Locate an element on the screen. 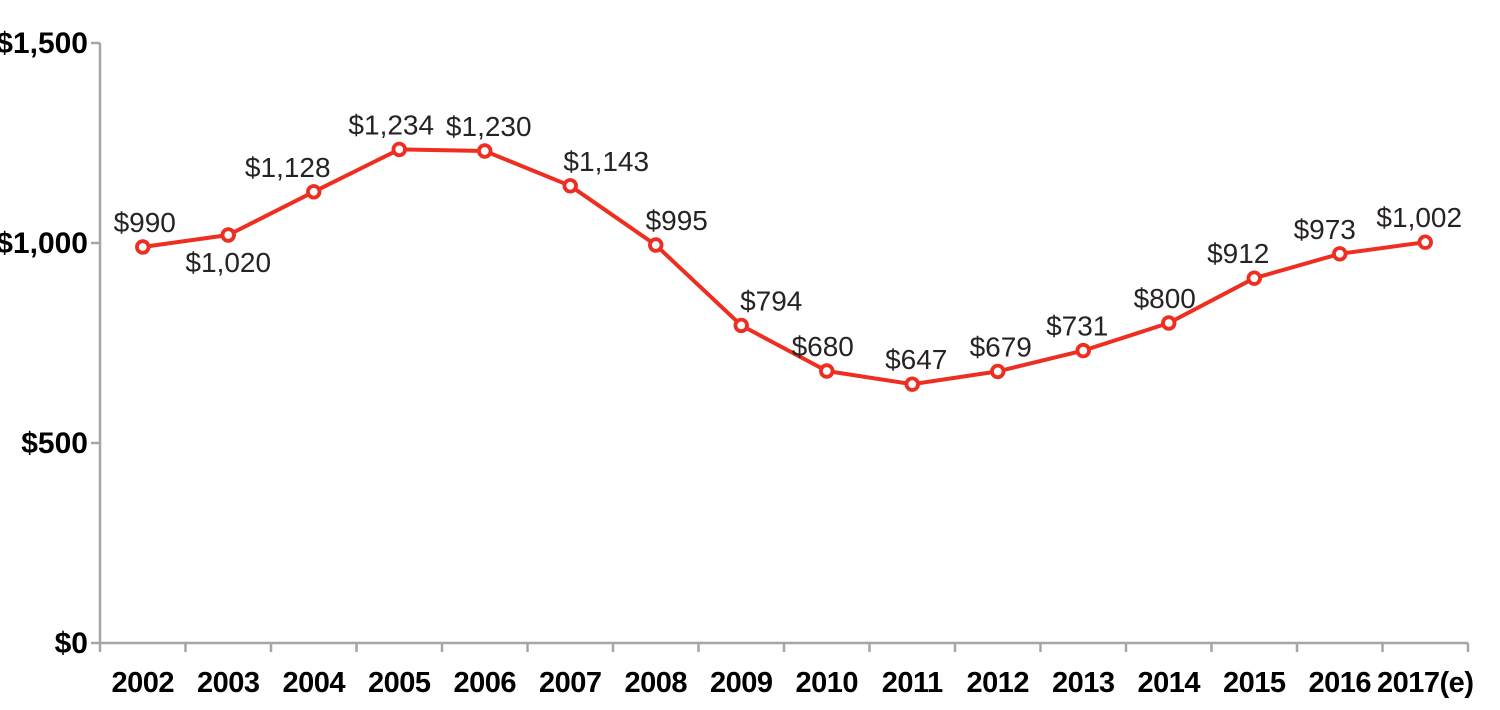  data-point-label: $1,230 is located at coordinates (489, 126).